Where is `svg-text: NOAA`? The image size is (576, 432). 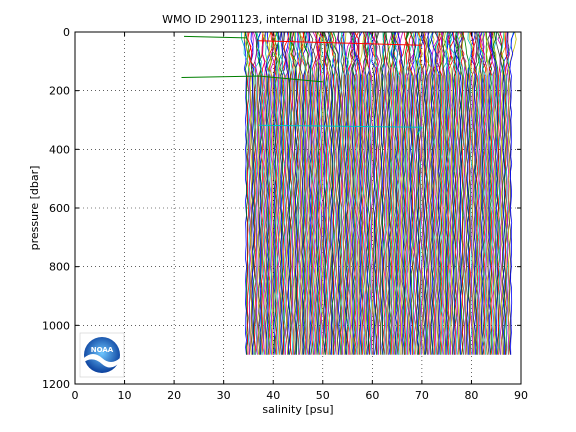
svg-text: NOAA is located at coordinates (102, 350).